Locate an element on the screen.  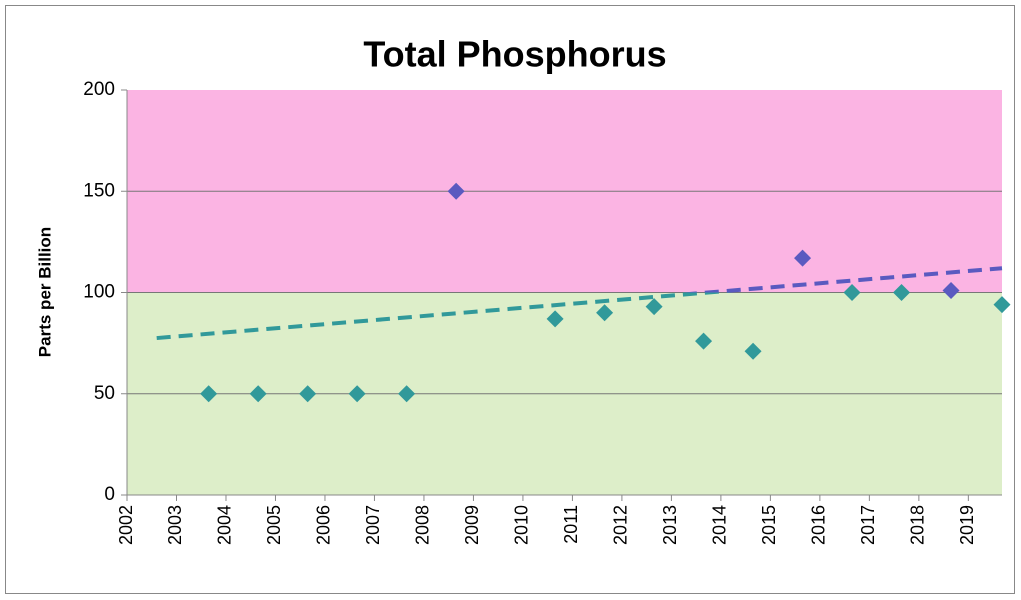
x-tick-label: 2002 is located at coordinates (126, 525).